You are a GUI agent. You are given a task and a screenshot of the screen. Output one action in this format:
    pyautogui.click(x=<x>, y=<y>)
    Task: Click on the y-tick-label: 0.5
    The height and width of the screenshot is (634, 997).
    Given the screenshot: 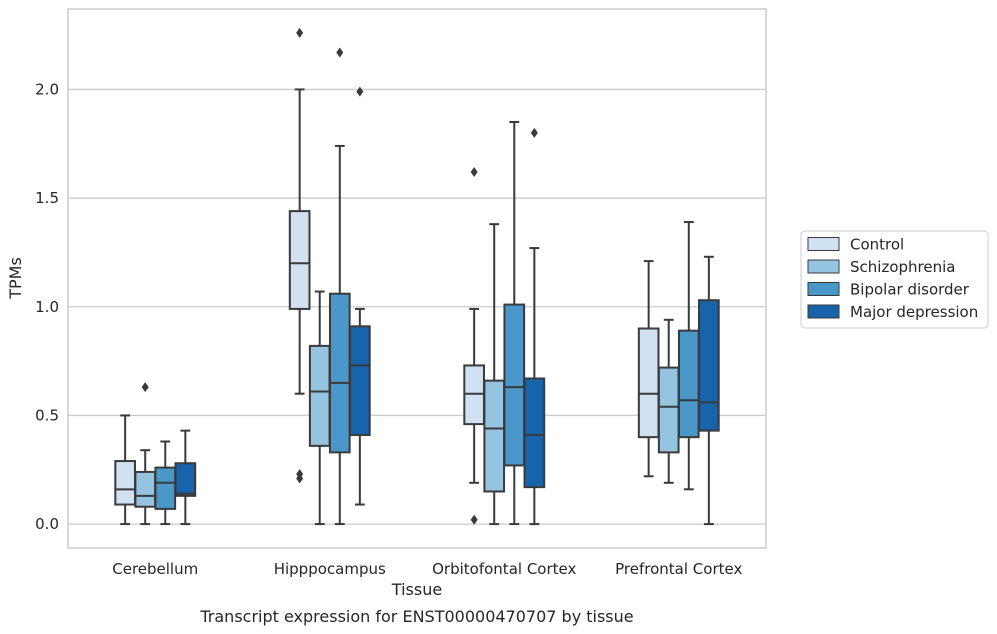 What is the action you would take?
    pyautogui.click(x=47, y=415)
    